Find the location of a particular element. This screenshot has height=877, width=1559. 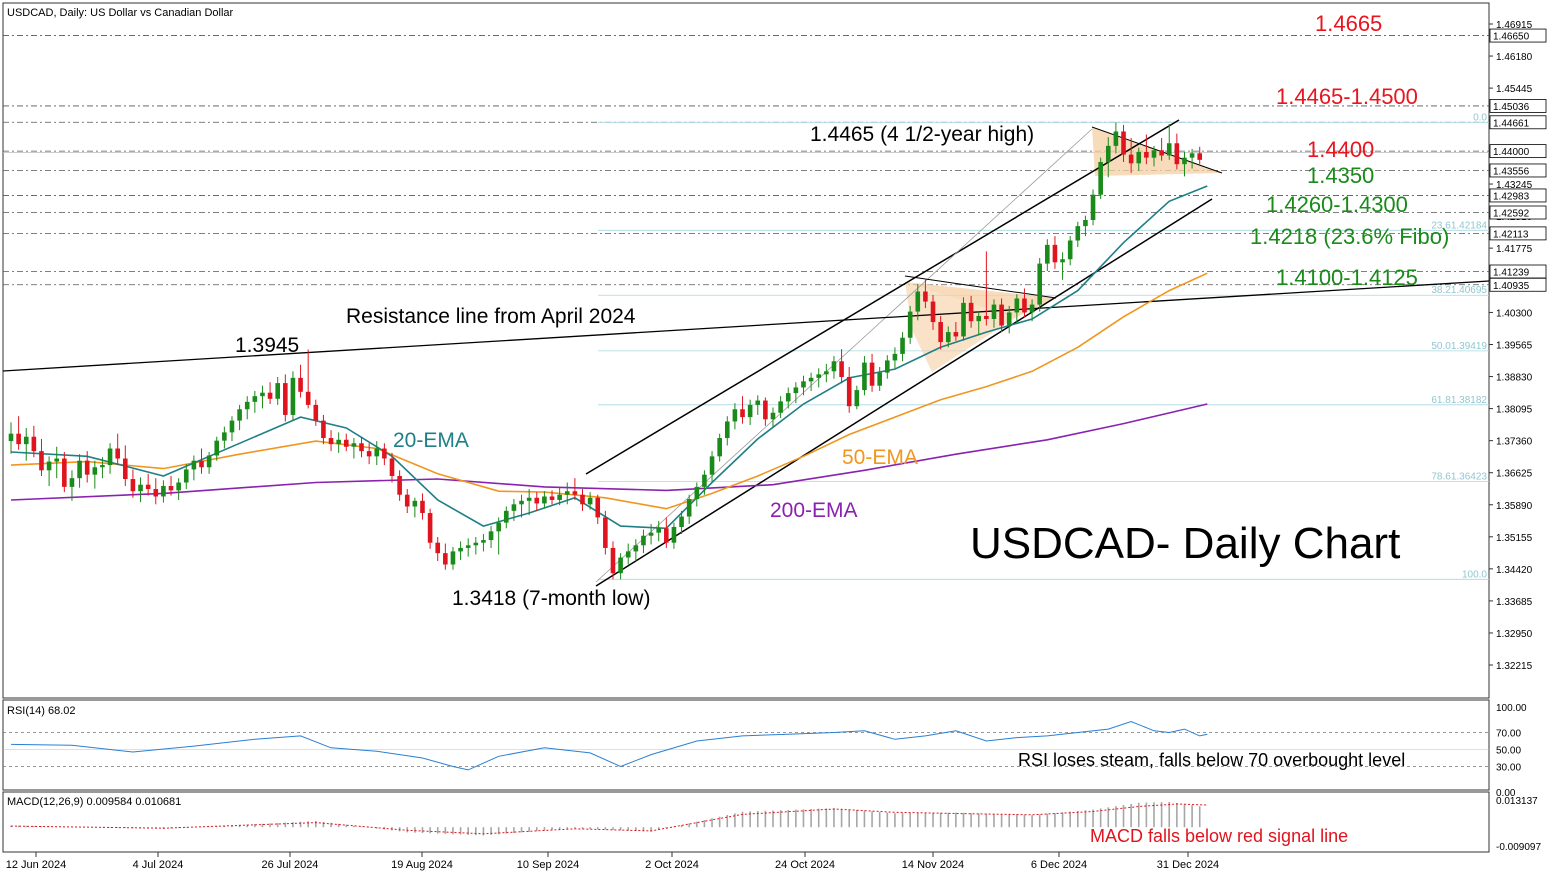

rsi-tick-label: 0.00 is located at coordinates (1506, 793).